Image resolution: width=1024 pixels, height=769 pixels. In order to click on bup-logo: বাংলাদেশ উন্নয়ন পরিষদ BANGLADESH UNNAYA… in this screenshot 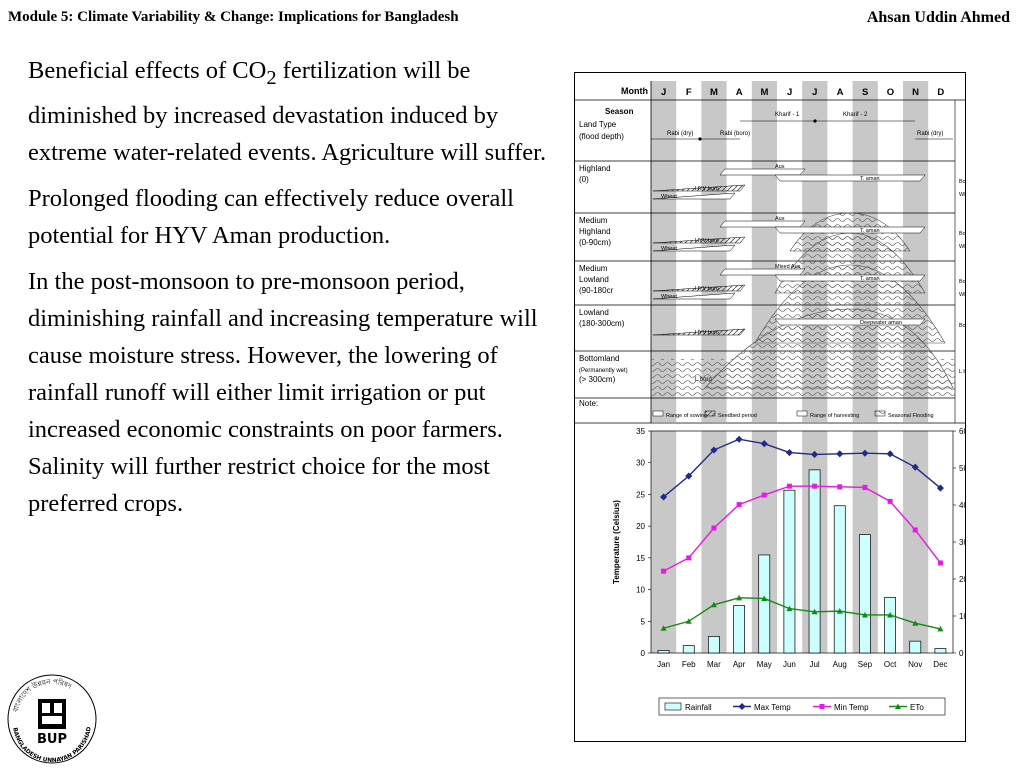, I will do `click(52, 715)`.